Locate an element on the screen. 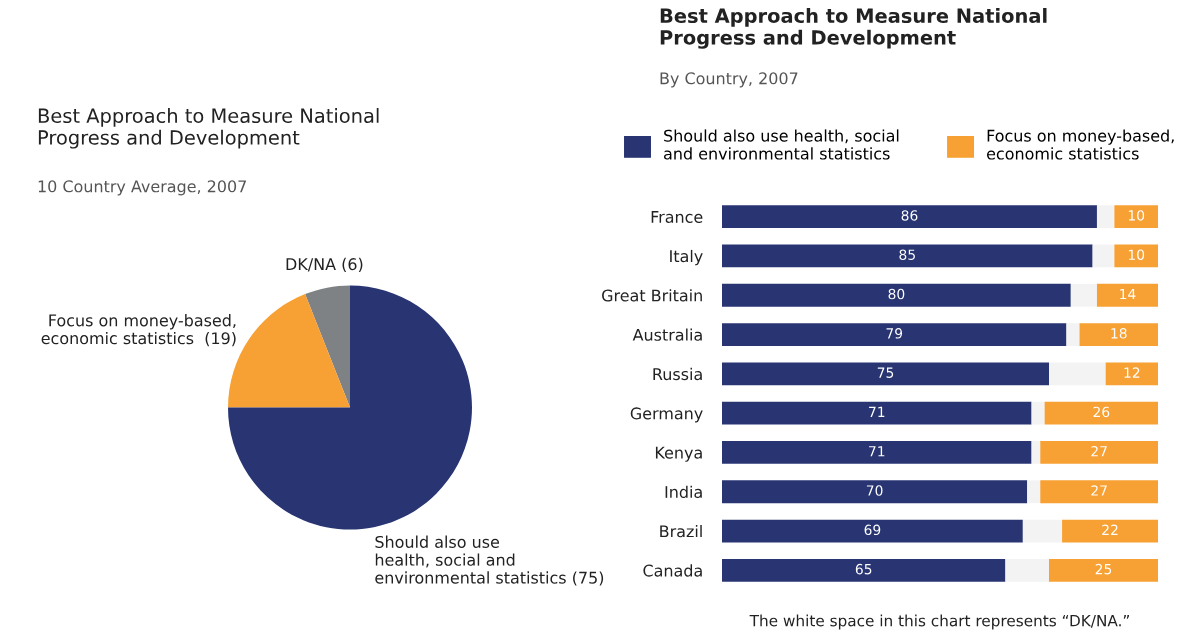  y-tick-label: Brazil is located at coordinates (681, 531).